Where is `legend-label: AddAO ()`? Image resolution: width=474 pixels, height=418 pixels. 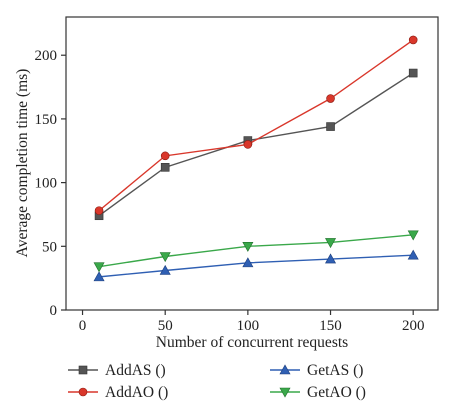 legend-label: AddAO () is located at coordinates (136, 392).